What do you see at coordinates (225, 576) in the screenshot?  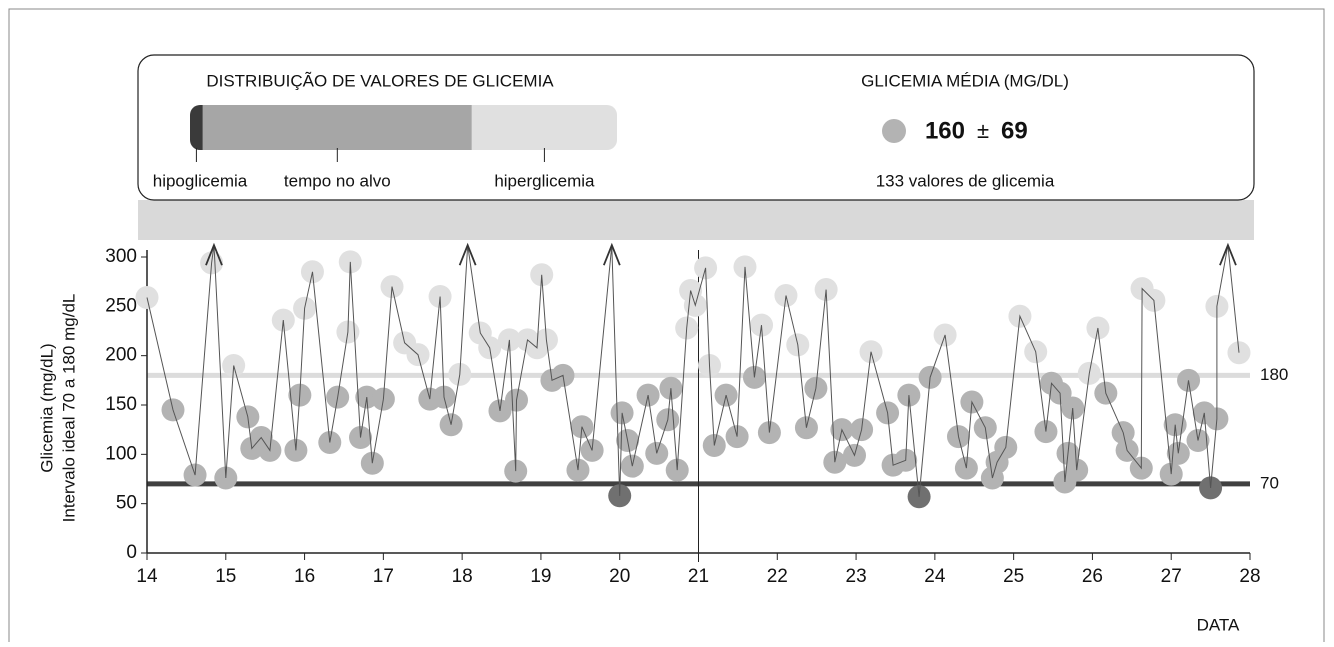 I see `x-tick-label: 15` at bounding box center [225, 576].